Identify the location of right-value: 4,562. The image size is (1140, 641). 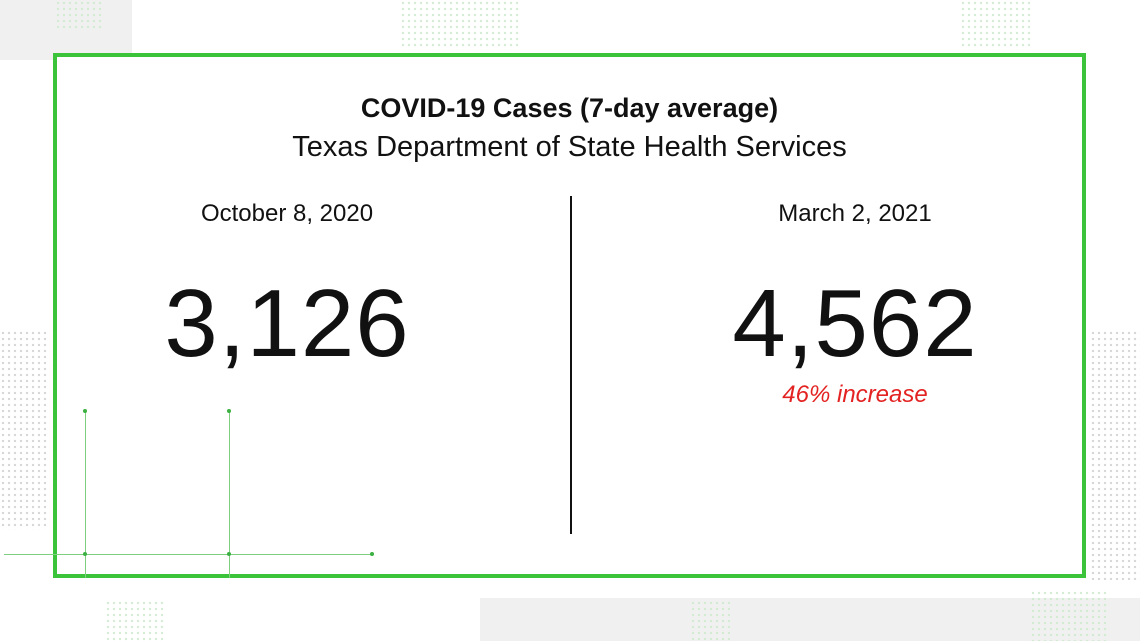
(855, 323).